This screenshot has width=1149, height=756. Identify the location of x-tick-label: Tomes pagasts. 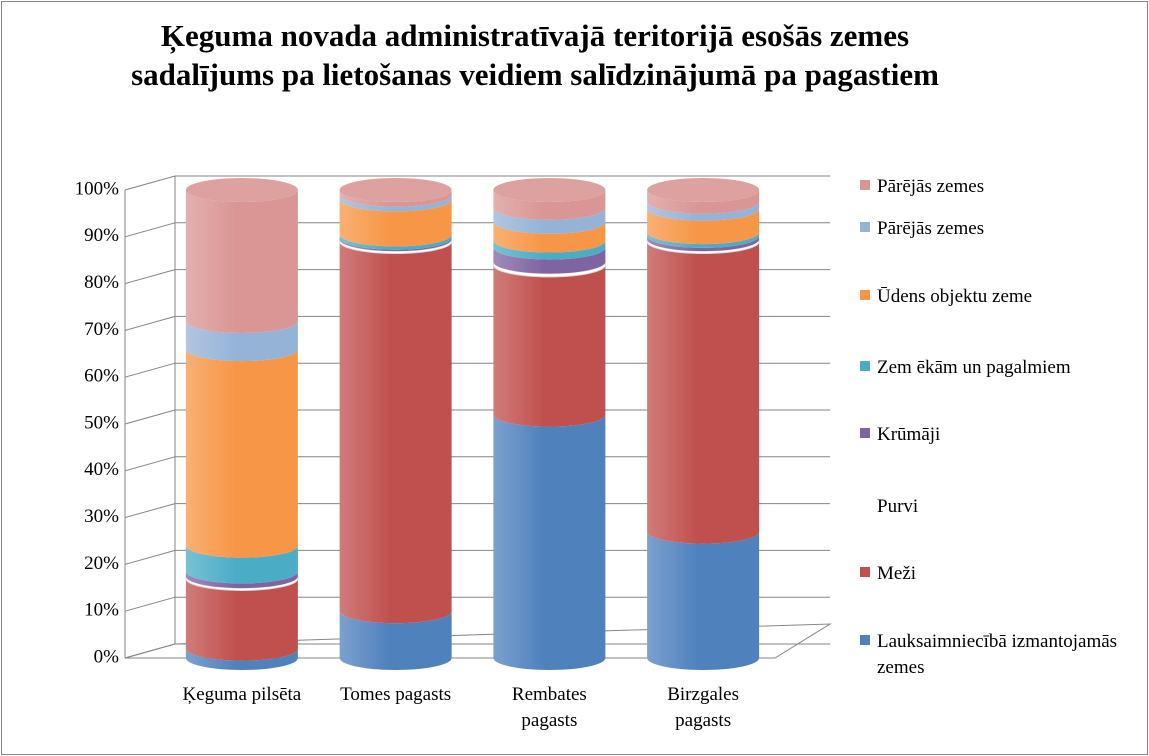
(396, 694).